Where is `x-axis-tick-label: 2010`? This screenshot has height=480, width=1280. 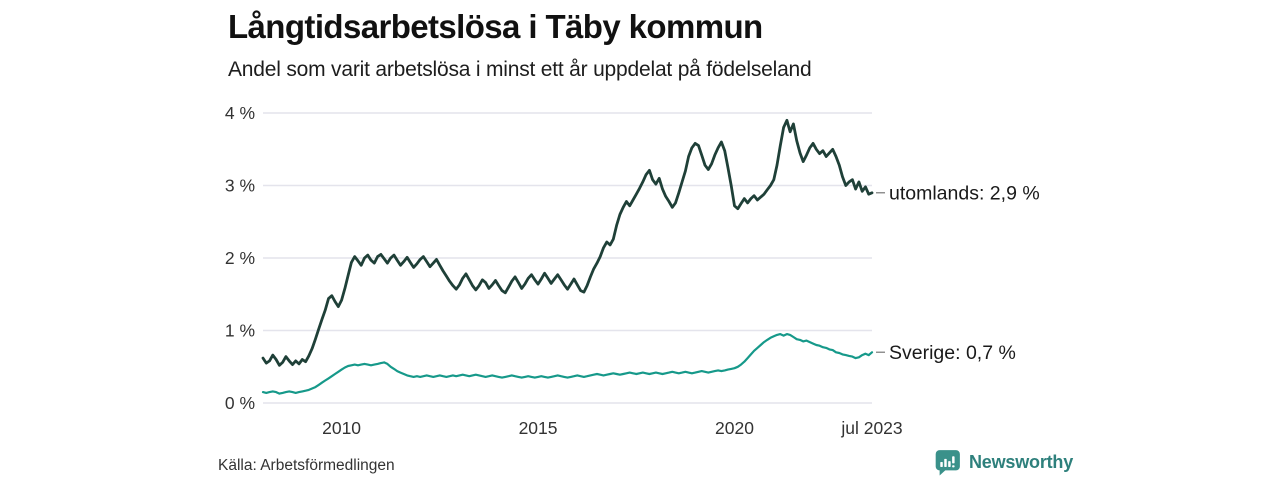
x-axis-tick-label: 2010 is located at coordinates (341, 428).